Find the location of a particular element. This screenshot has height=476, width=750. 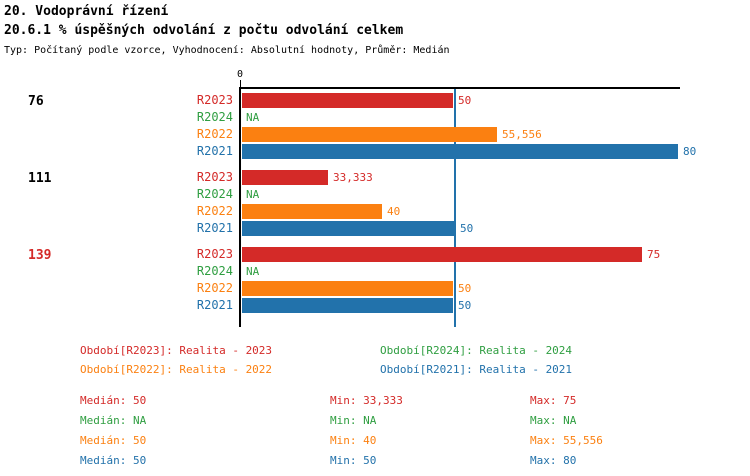

stat-cell: Min: NA is located at coordinates (353, 420).